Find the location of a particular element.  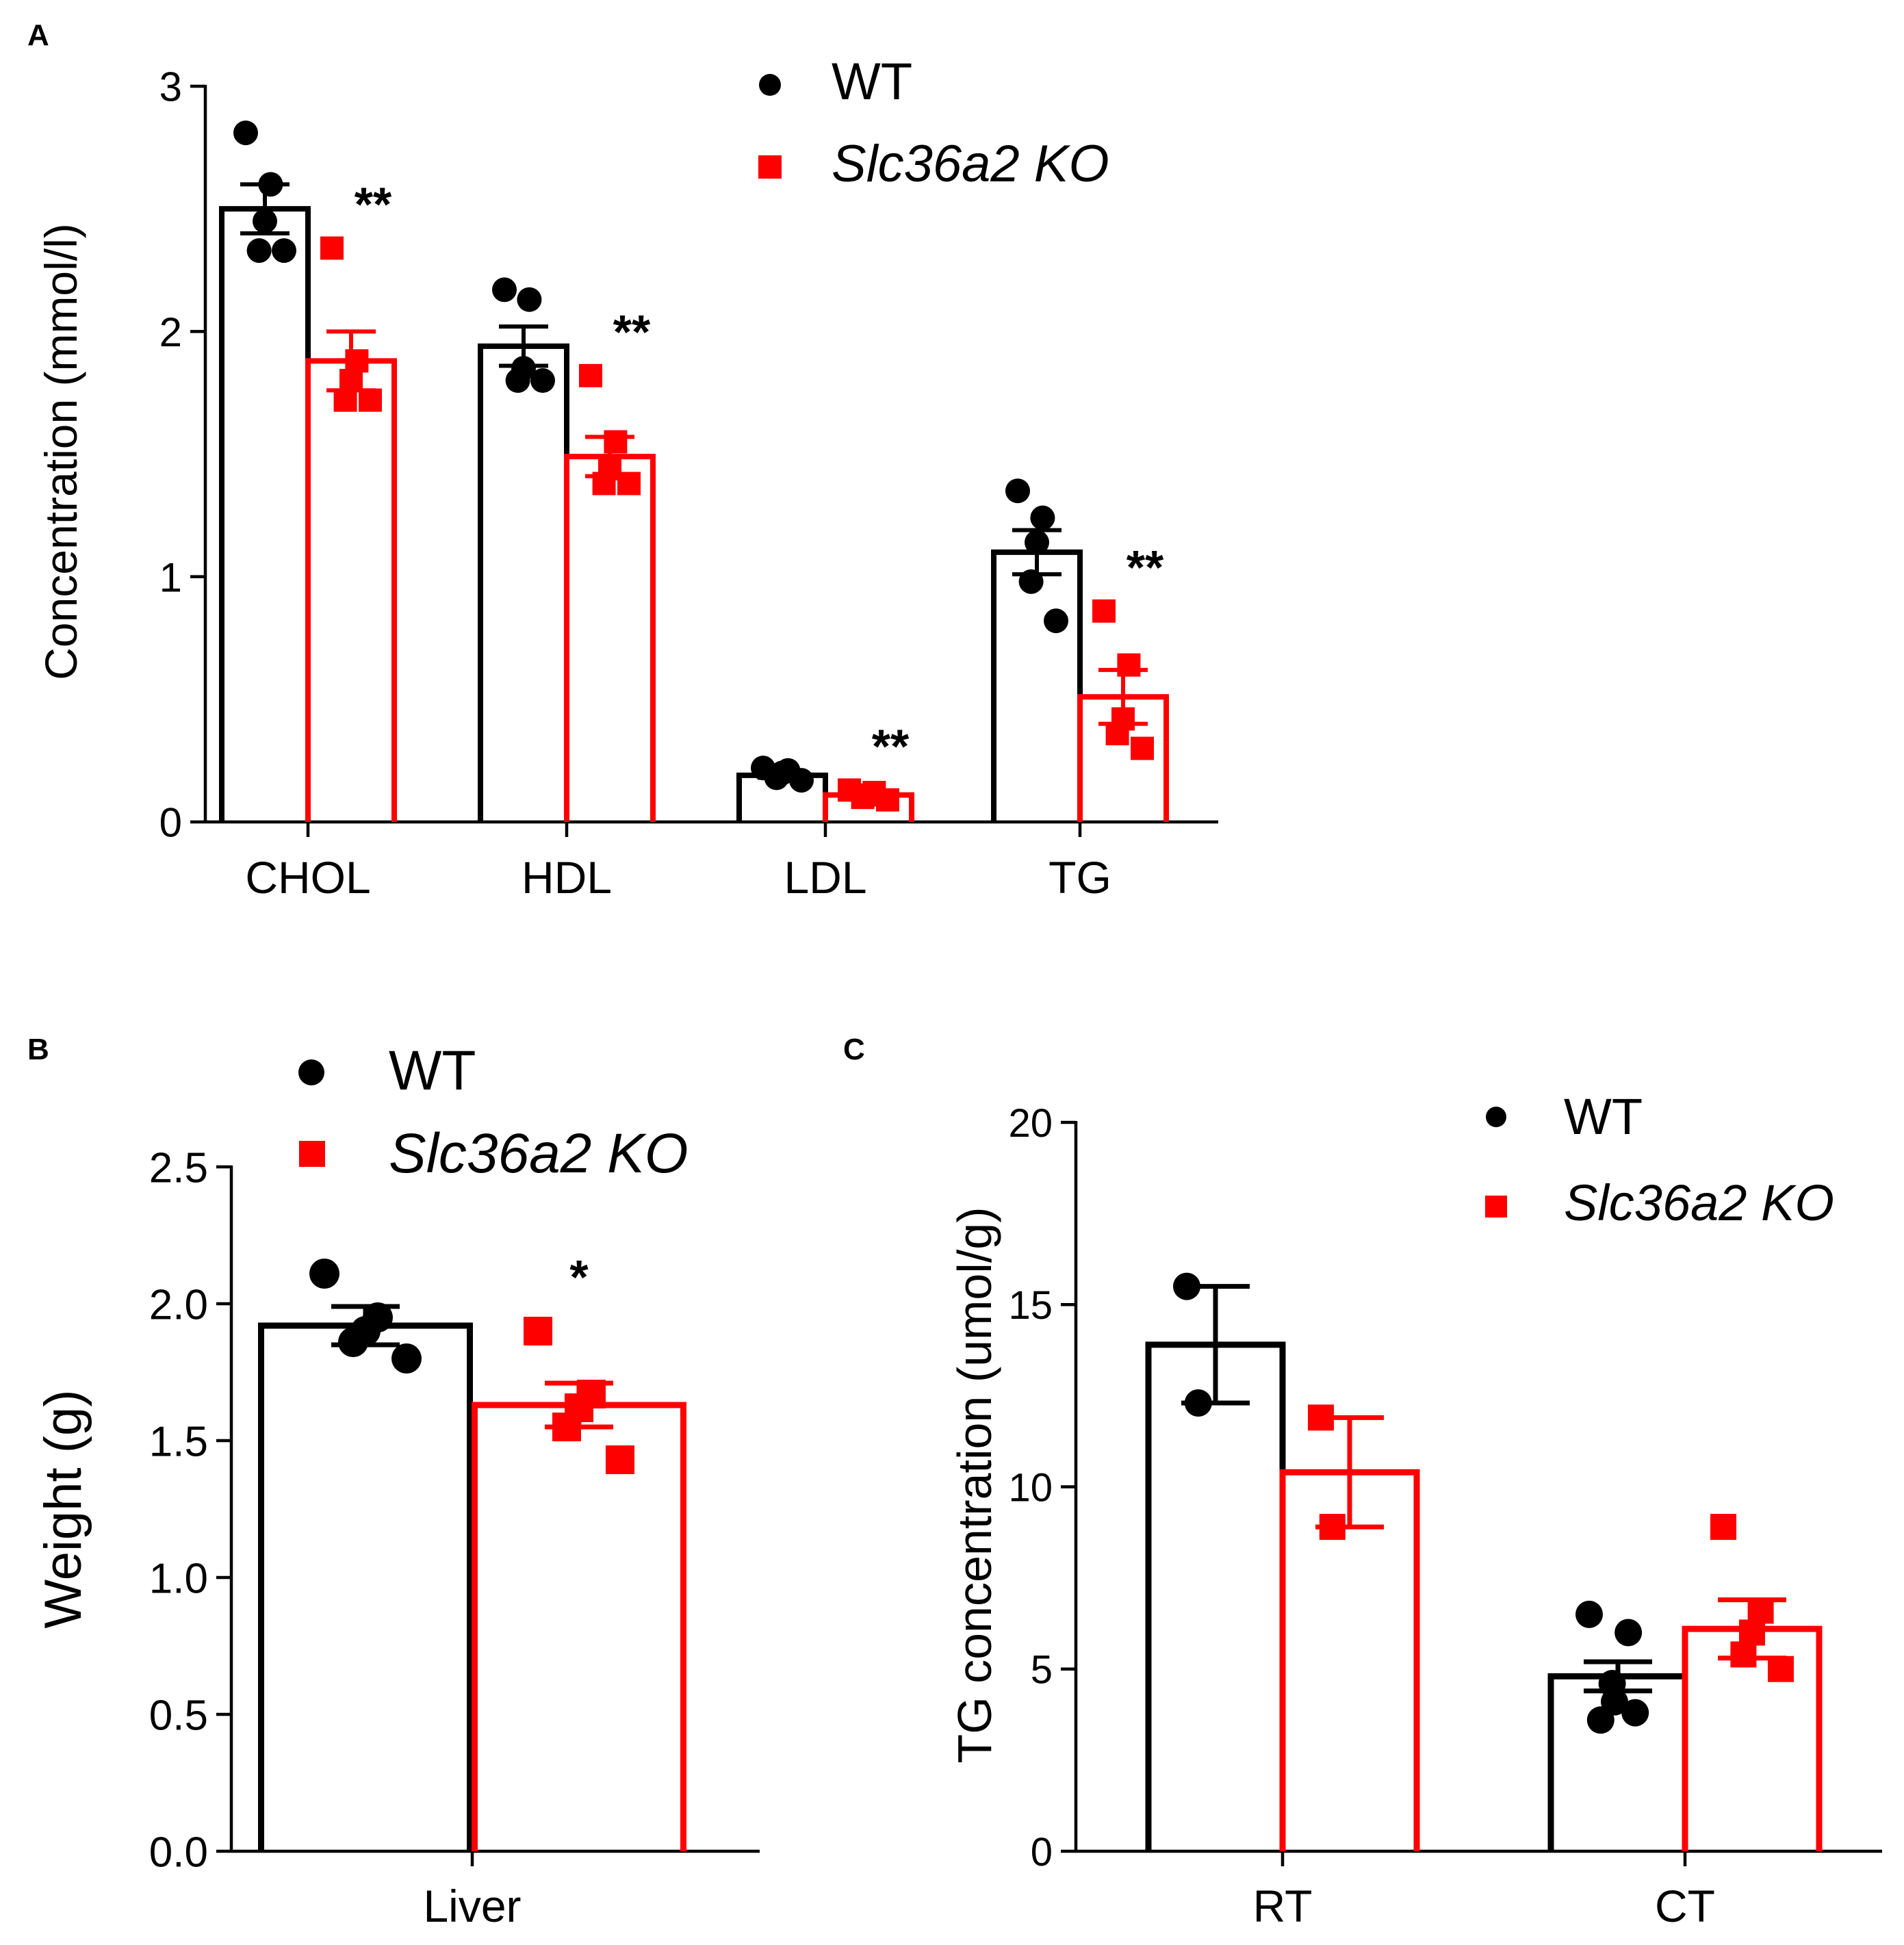

significance-marker: * is located at coordinates (579, 1277).